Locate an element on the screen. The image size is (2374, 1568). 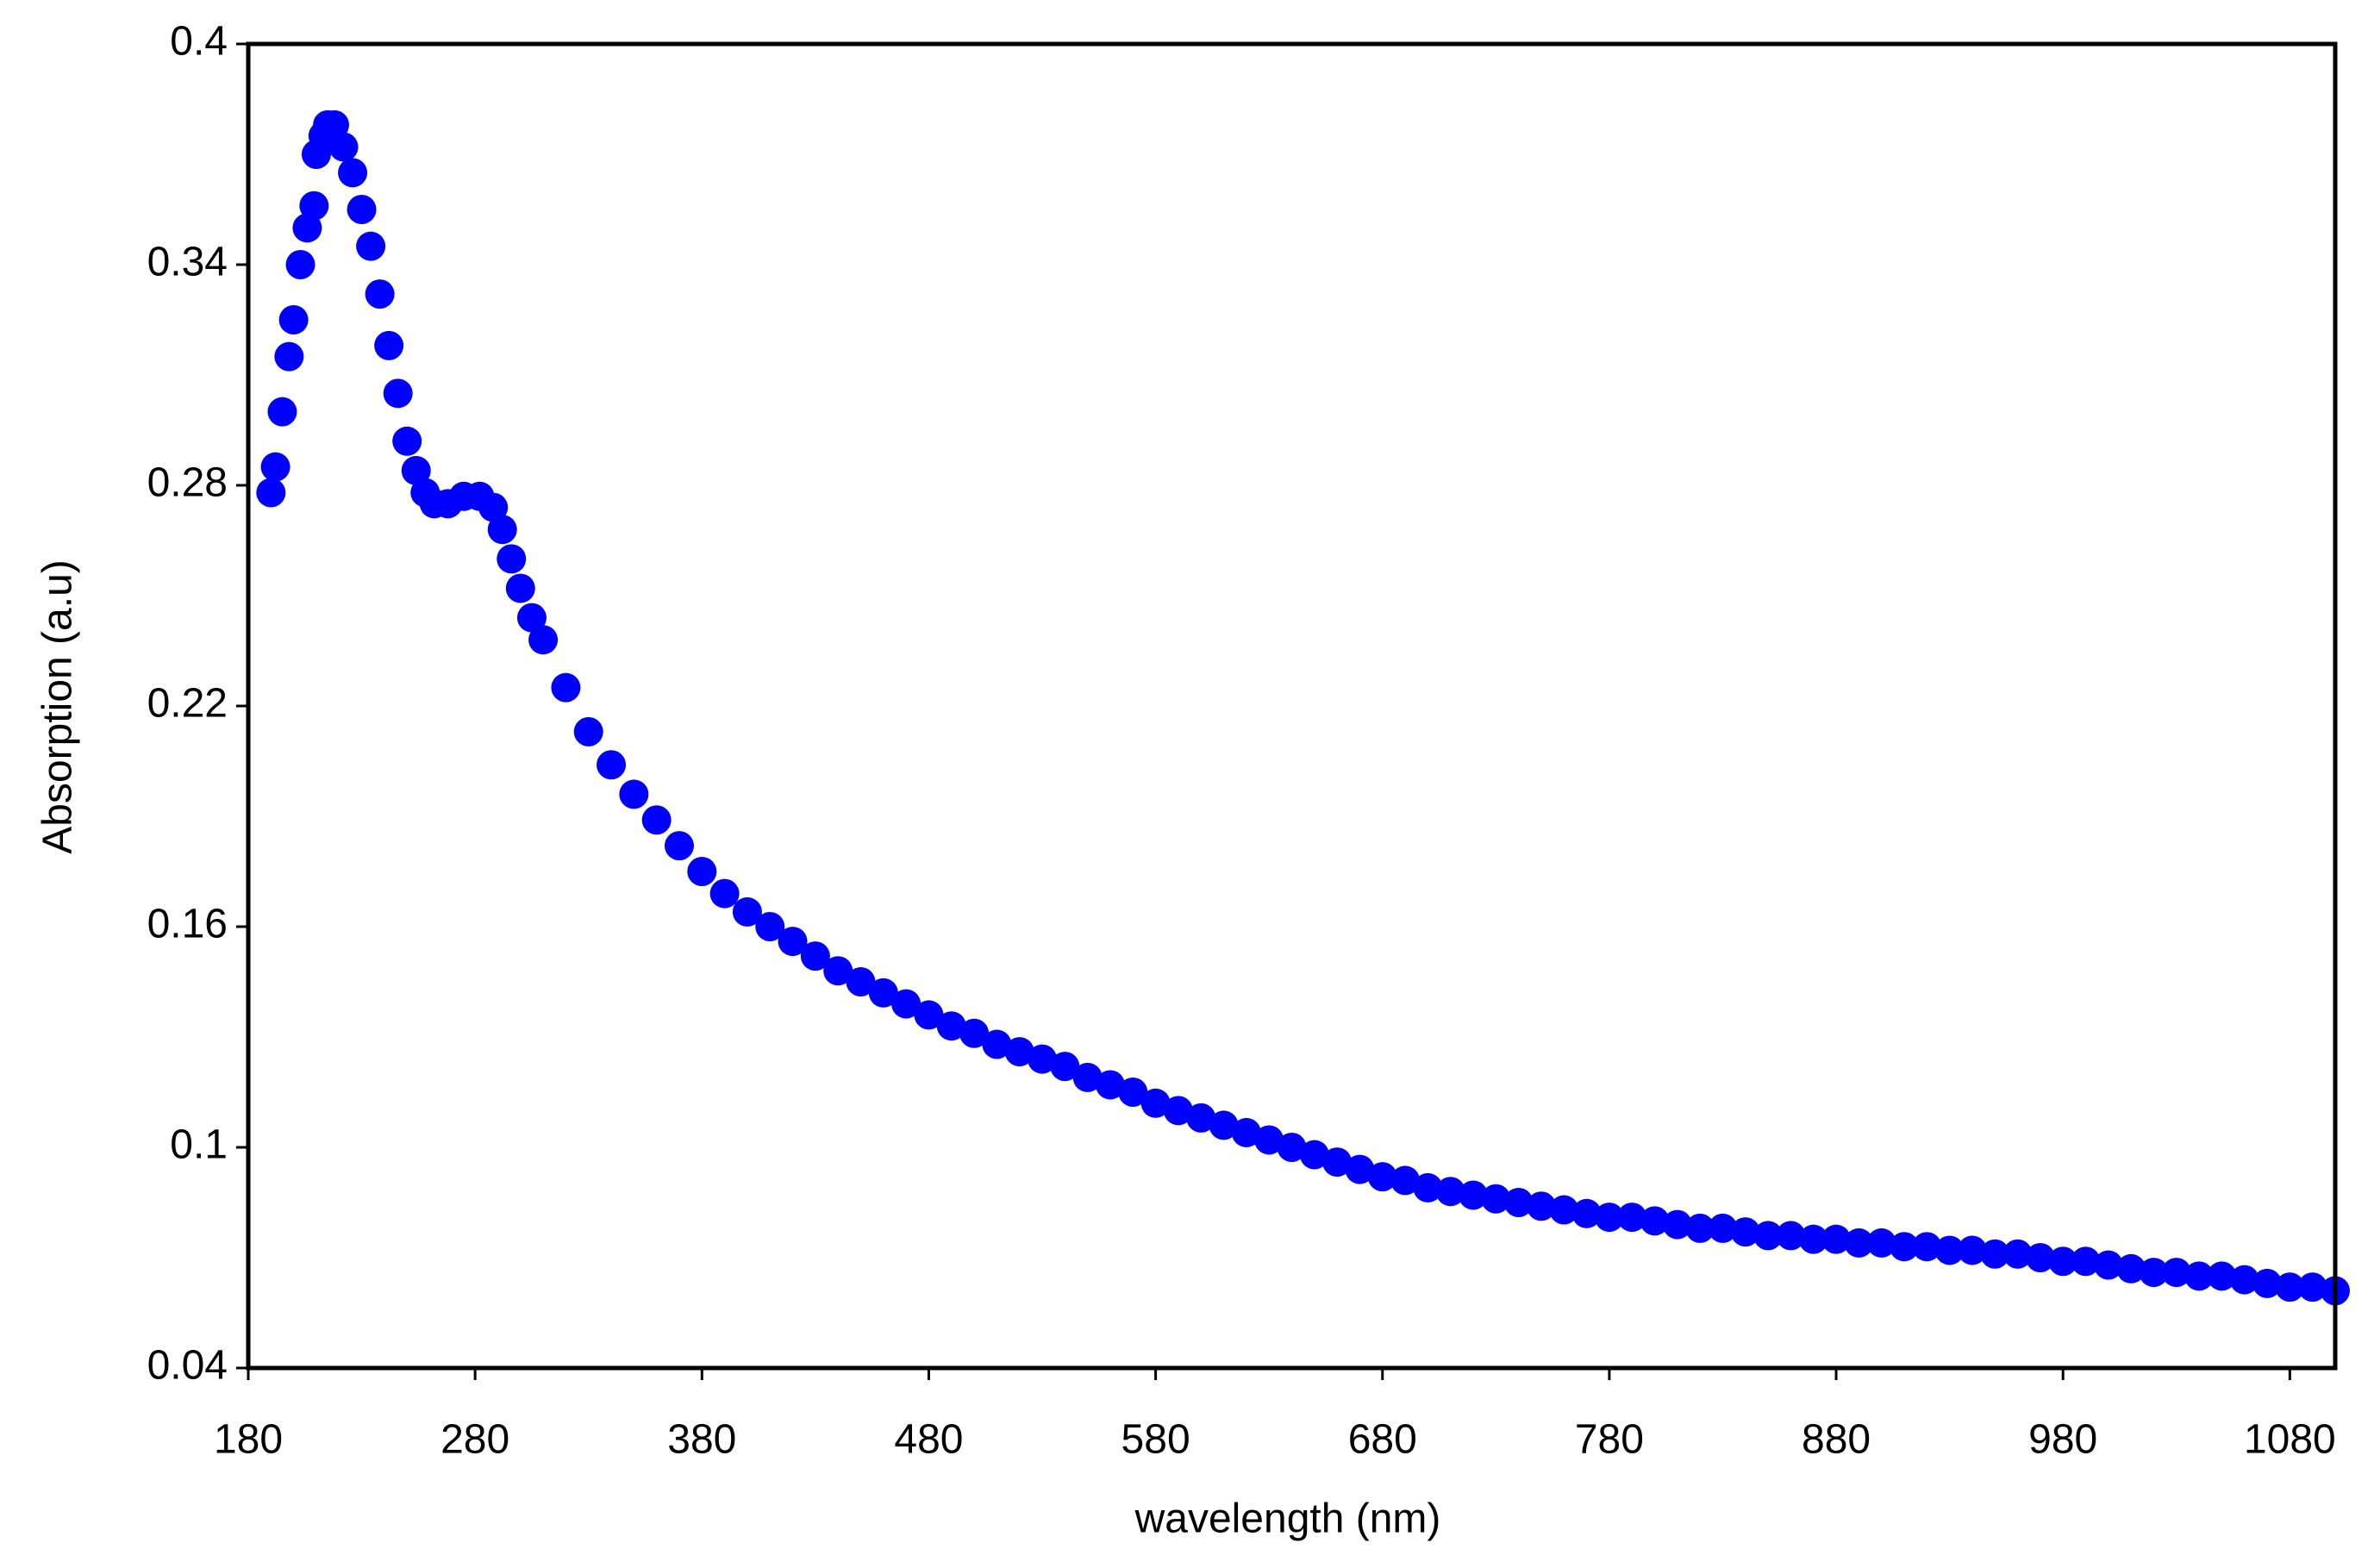
x-tick-label: 980 is located at coordinates (2063, 1440).